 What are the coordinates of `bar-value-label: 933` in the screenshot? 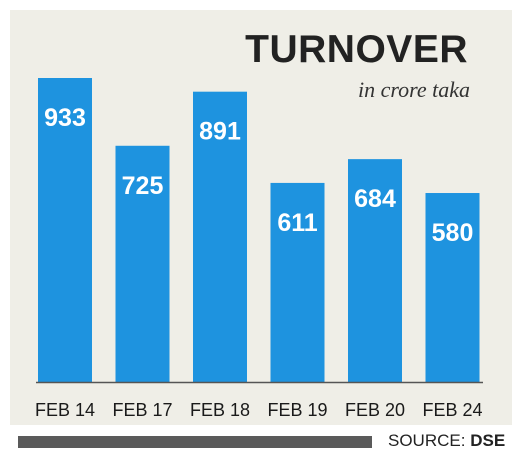 It's located at (65, 118).